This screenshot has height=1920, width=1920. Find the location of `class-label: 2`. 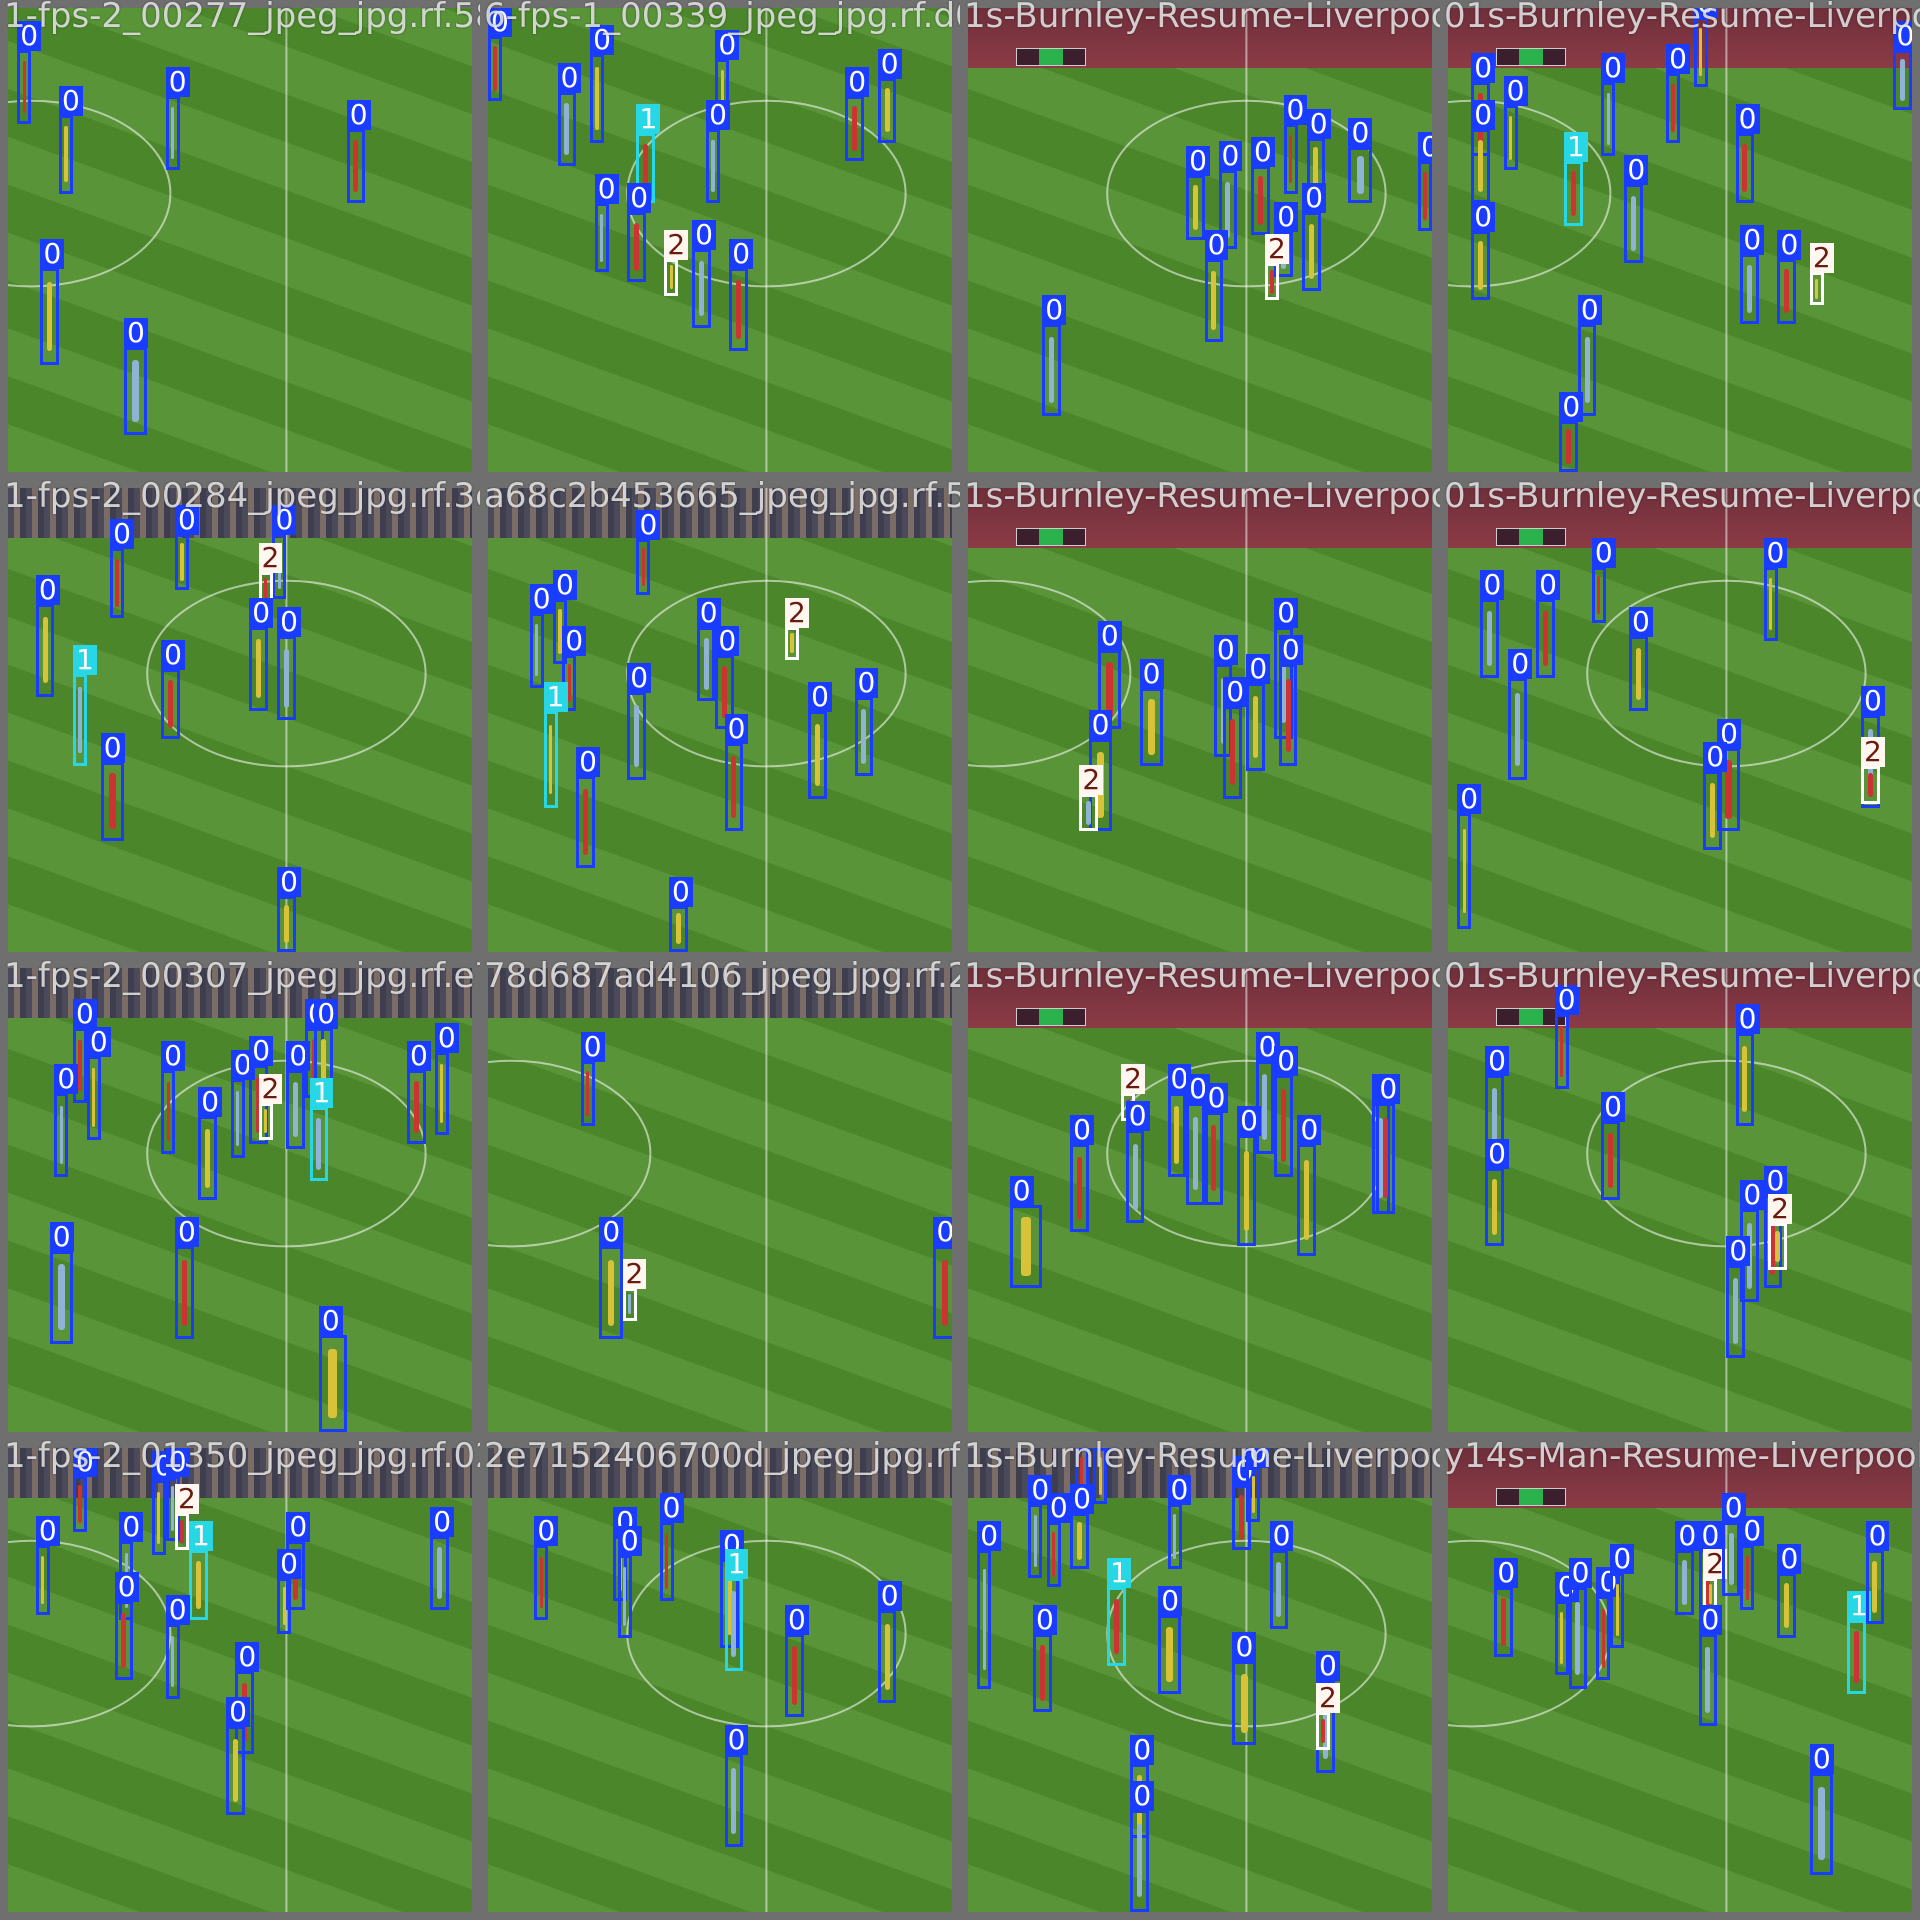

class-label: 2 is located at coordinates (1133, 1079).